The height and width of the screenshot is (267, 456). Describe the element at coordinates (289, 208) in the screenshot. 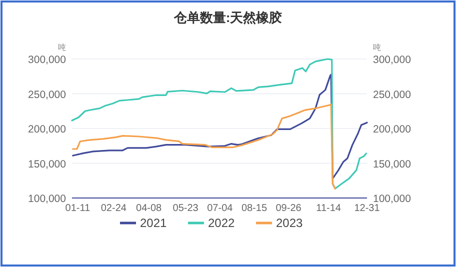

I see `x-tick-label: 09-26` at that location.